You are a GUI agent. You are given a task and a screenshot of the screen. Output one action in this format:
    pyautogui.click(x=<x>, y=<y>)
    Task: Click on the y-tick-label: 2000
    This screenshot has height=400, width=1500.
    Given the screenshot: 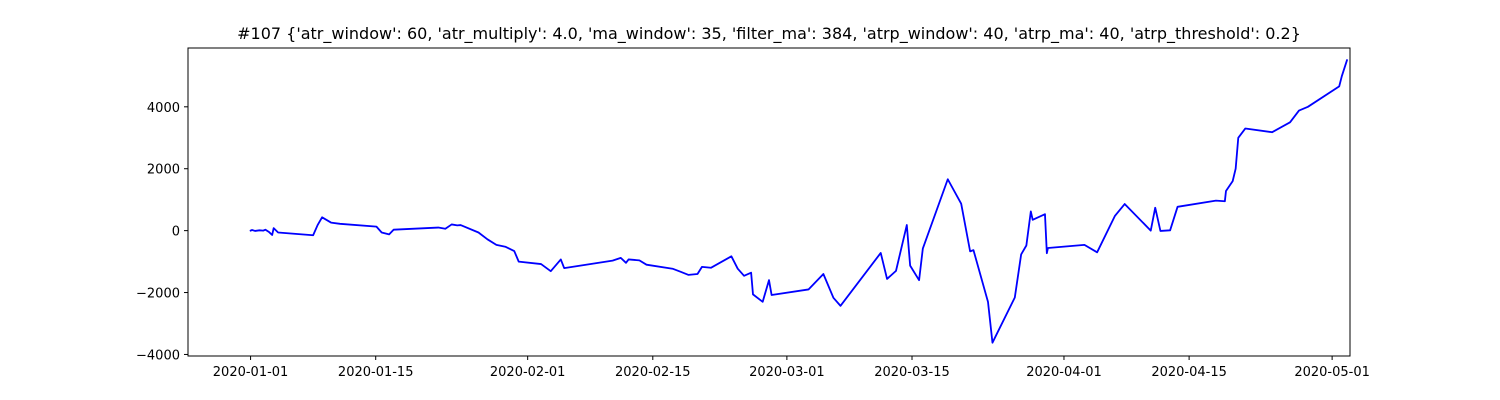 What is the action you would take?
    pyautogui.click(x=163, y=170)
    